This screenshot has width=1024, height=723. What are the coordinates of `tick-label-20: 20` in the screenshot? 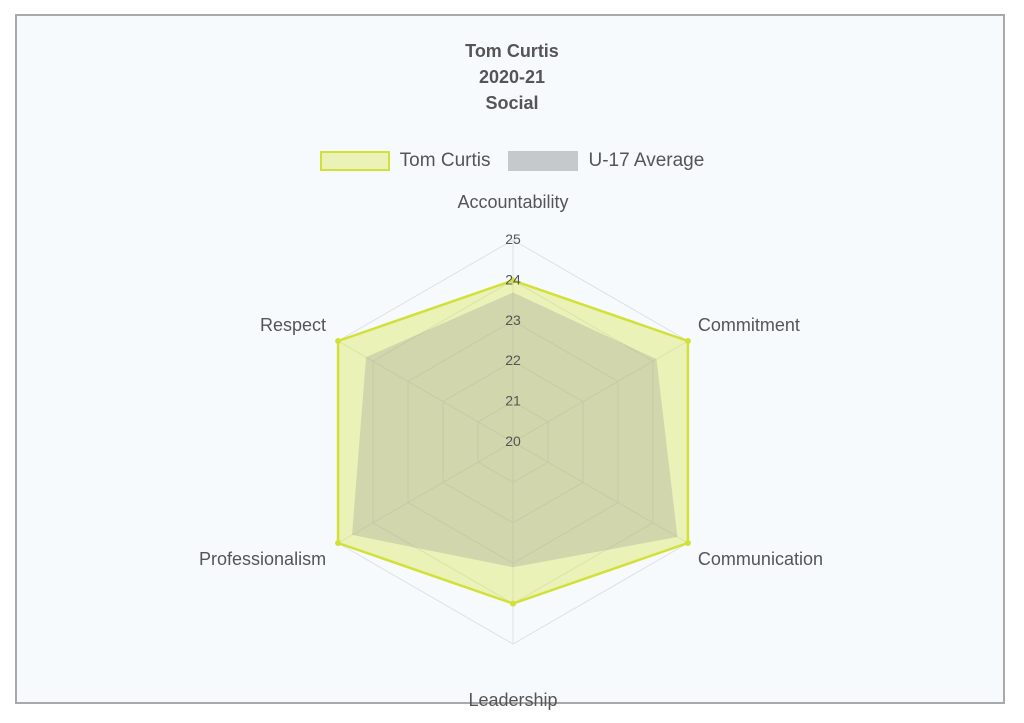 It's located at (513, 441).